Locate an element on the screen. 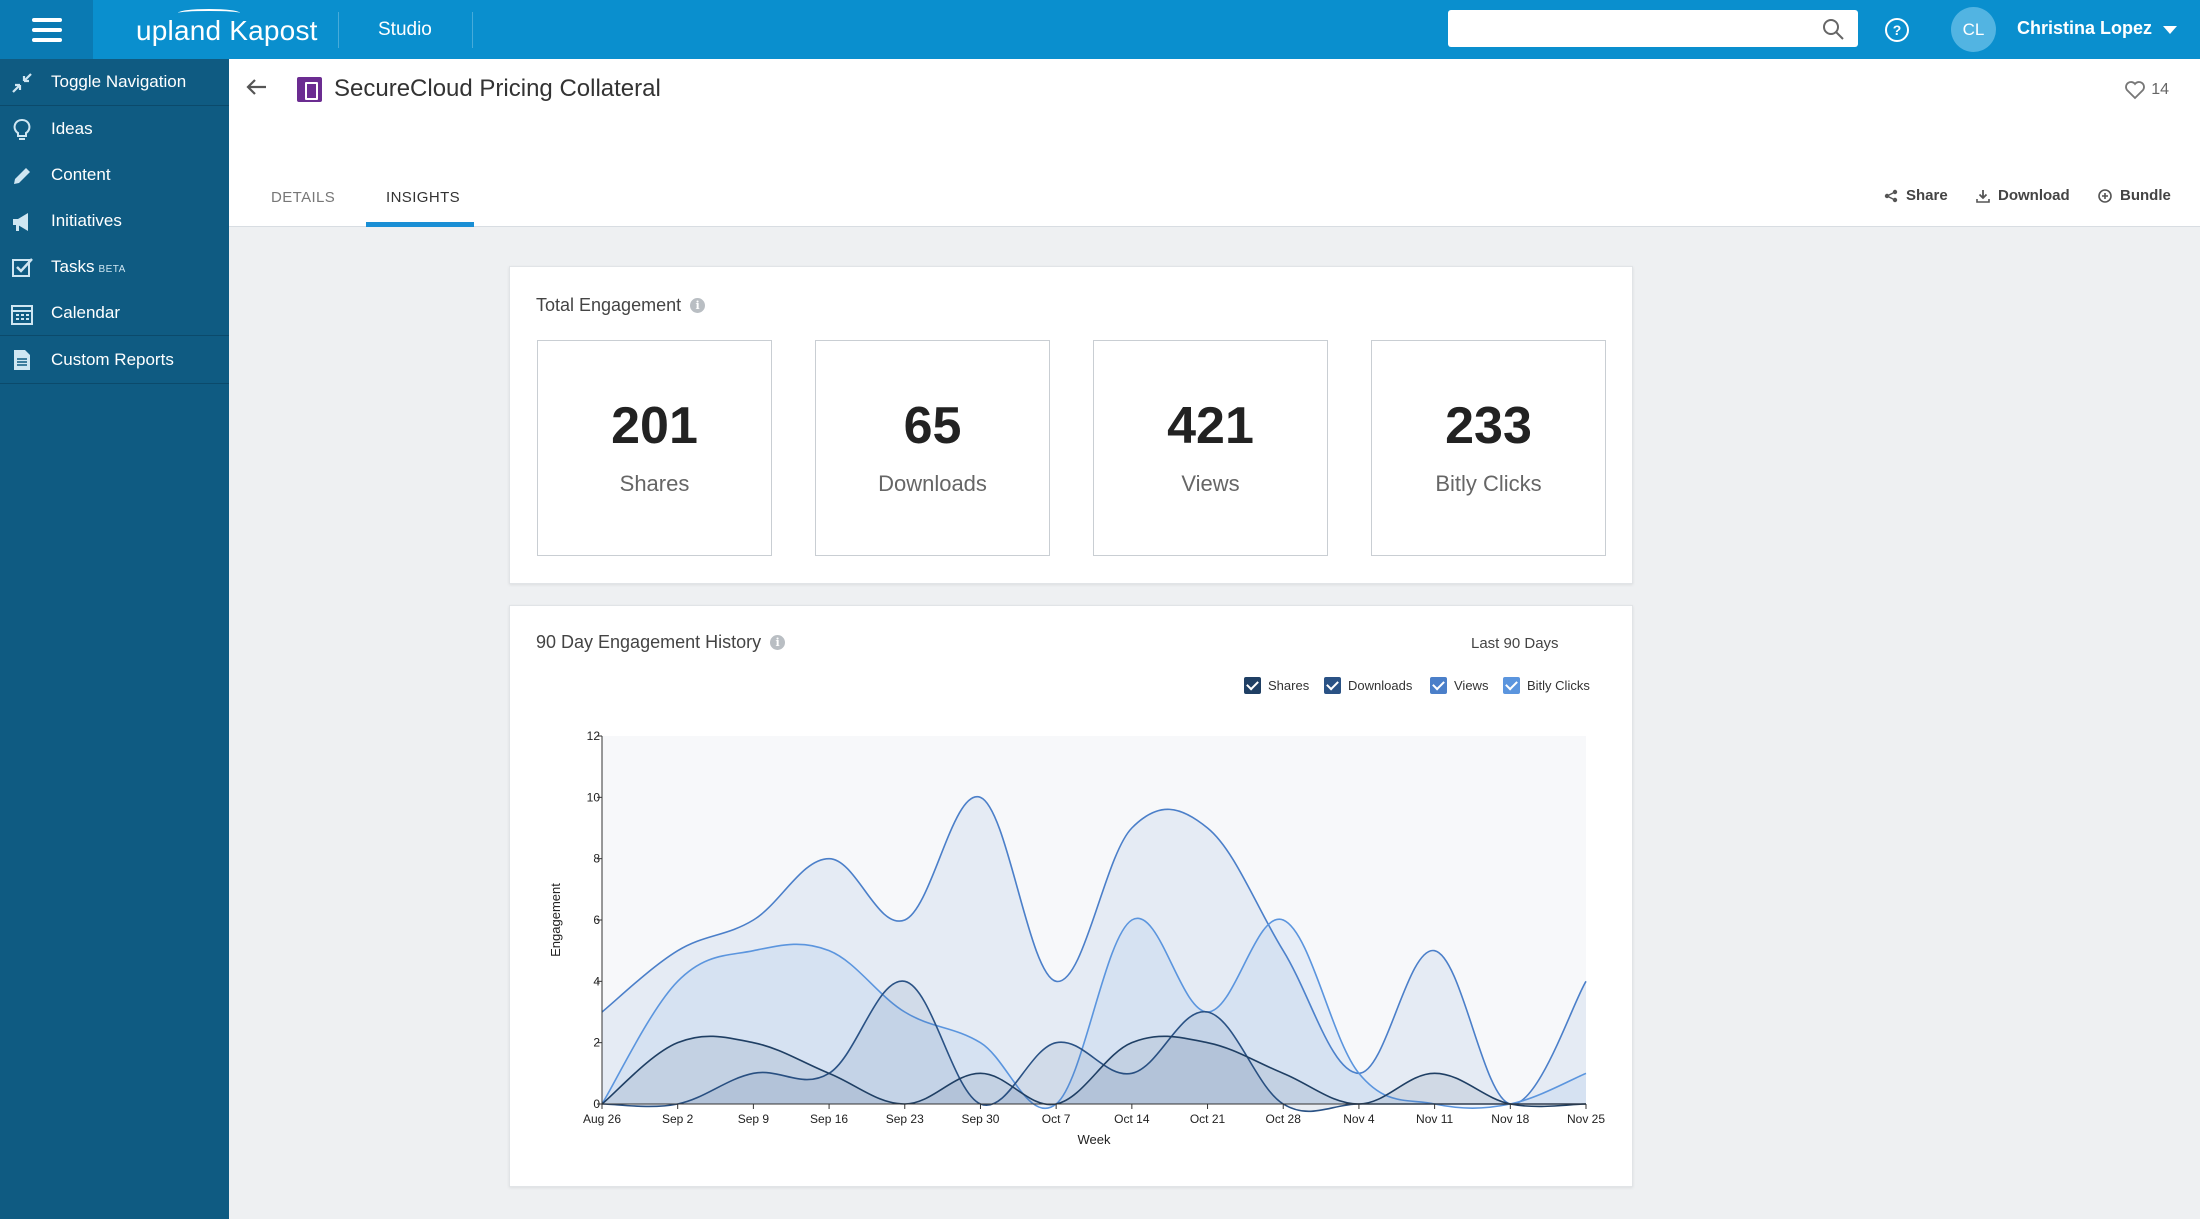 The image size is (2200, 1219). search-box is located at coordinates (1653, 28).